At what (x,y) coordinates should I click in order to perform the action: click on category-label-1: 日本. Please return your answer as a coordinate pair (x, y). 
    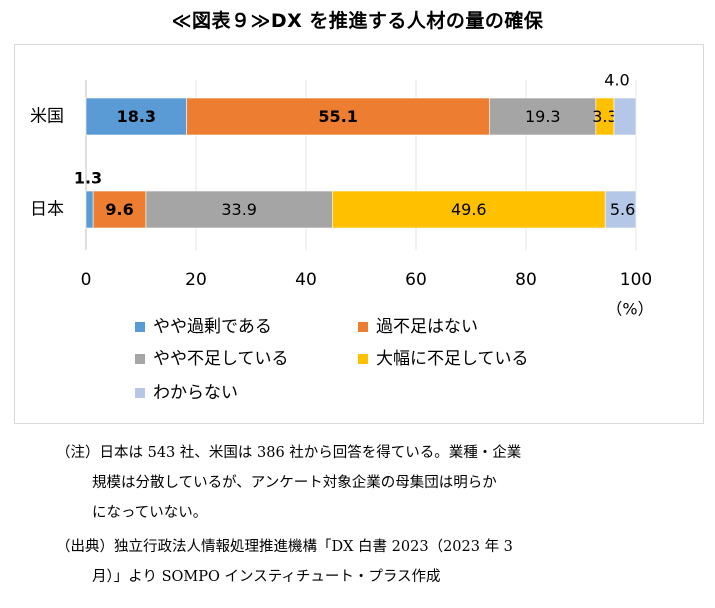
    Looking at the image, I should click on (47, 210).